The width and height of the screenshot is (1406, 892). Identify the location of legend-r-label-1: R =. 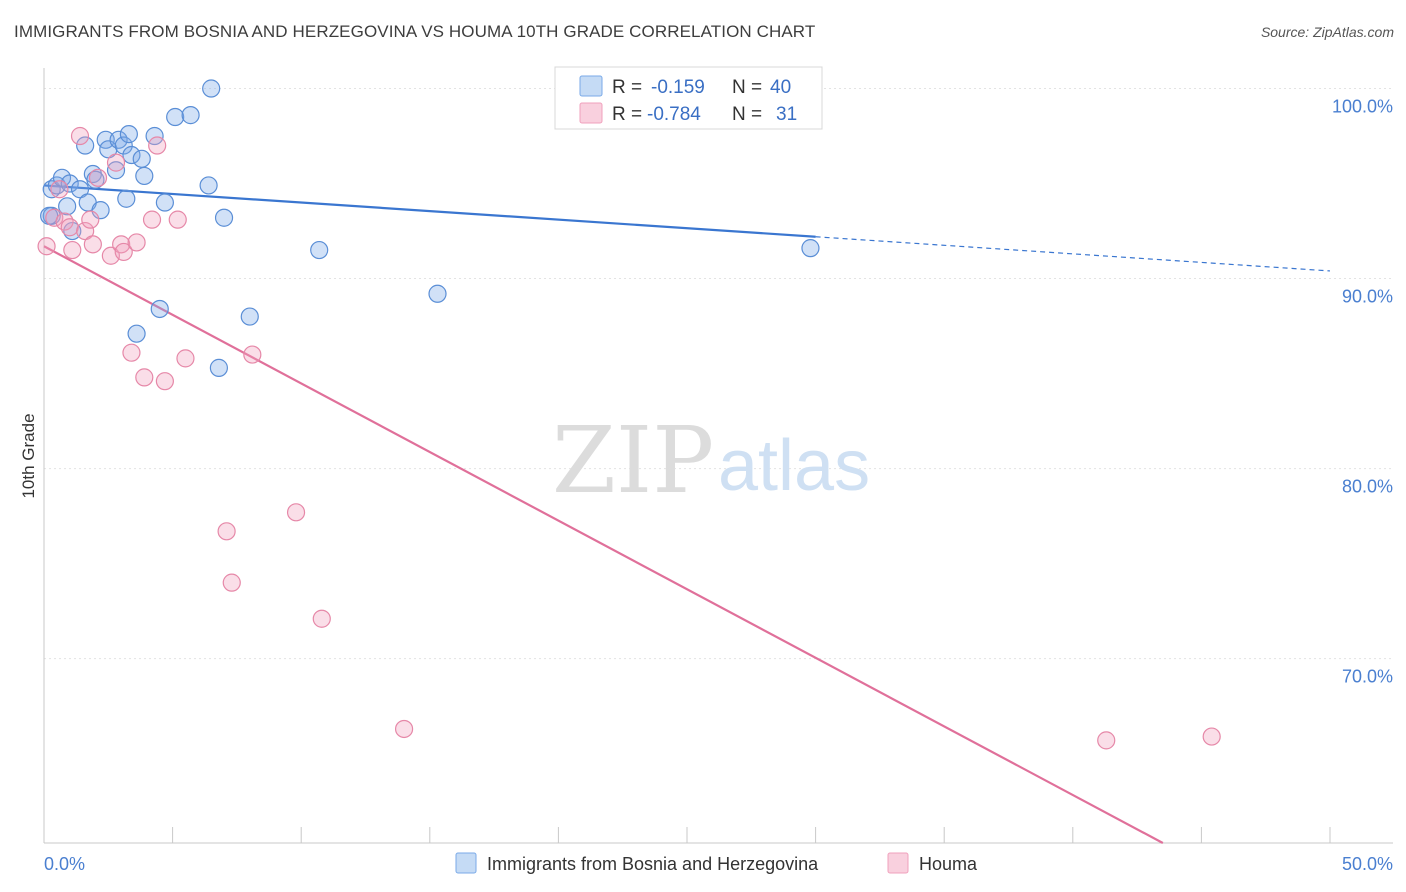
(627, 87).